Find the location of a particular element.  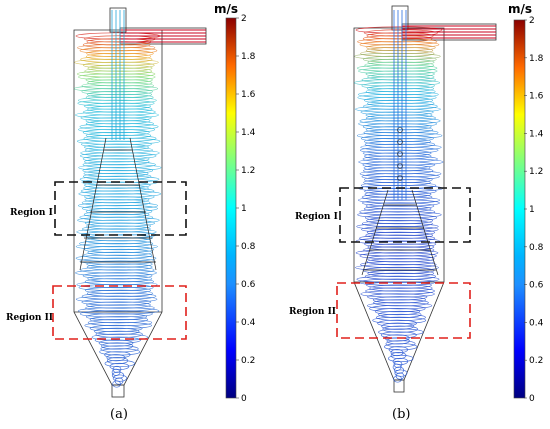

swirl-streamlines-b is located at coordinates (399, 204).